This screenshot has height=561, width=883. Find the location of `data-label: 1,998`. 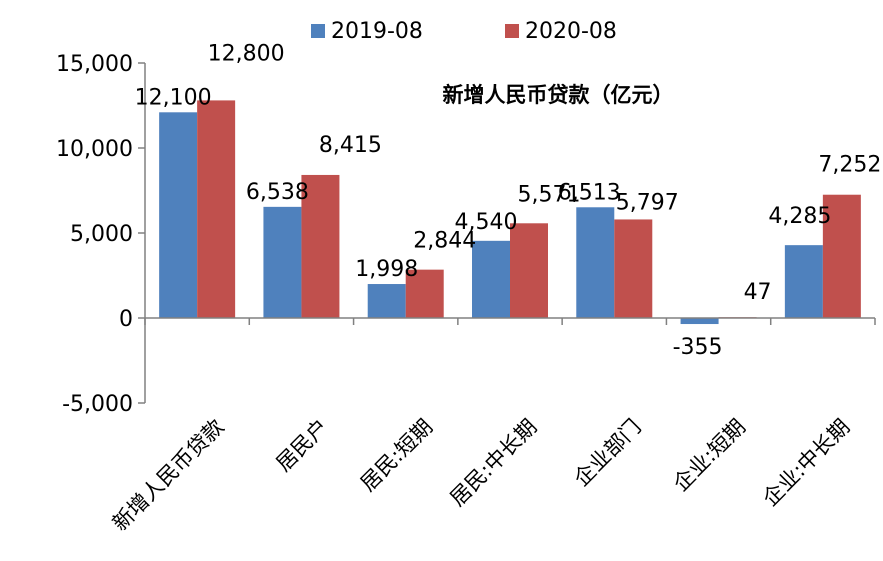

data-label: 1,998 is located at coordinates (386, 269).